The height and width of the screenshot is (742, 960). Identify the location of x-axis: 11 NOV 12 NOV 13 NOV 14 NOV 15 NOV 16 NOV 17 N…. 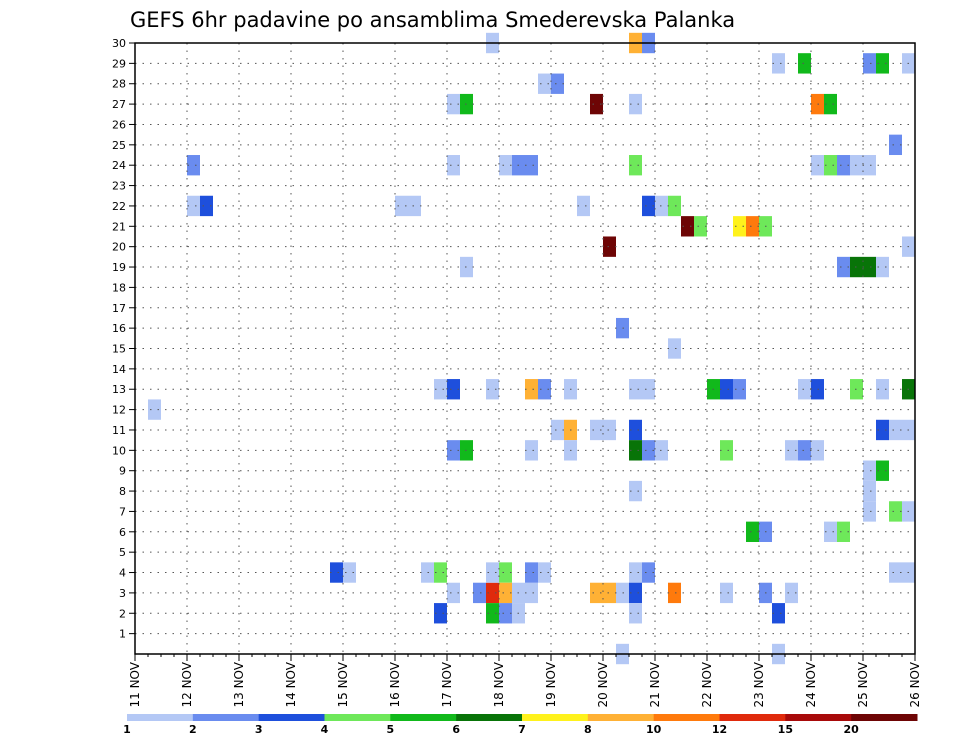
(525, 681).